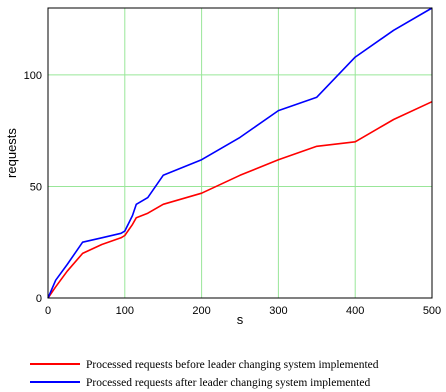 The width and height of the screenshot is (446, 392). Describe the element at coordinates (432, 311) in the screenshot. I see `x-tick-label: 500` at that location.